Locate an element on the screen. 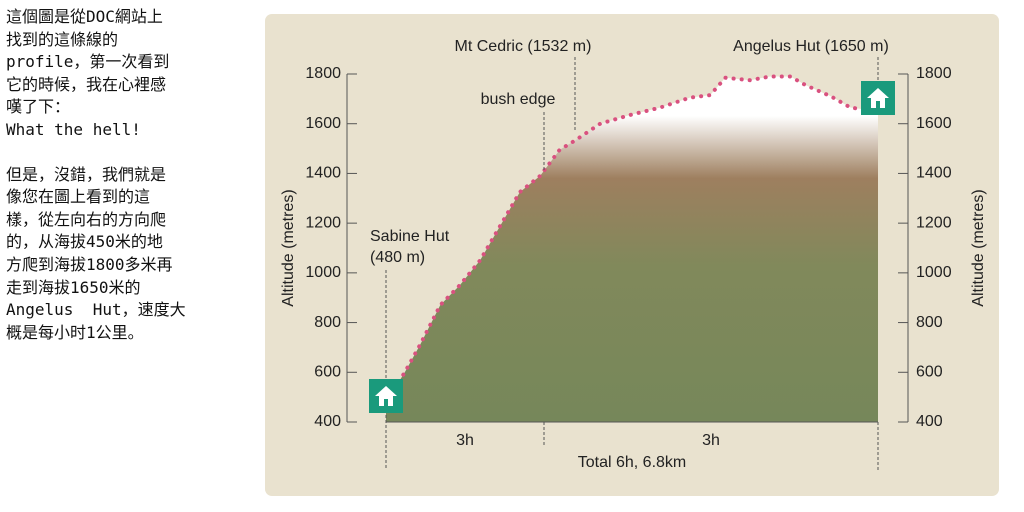  text-line: 樣，從左向右的方向爬 is located at coordinates (86, 219).